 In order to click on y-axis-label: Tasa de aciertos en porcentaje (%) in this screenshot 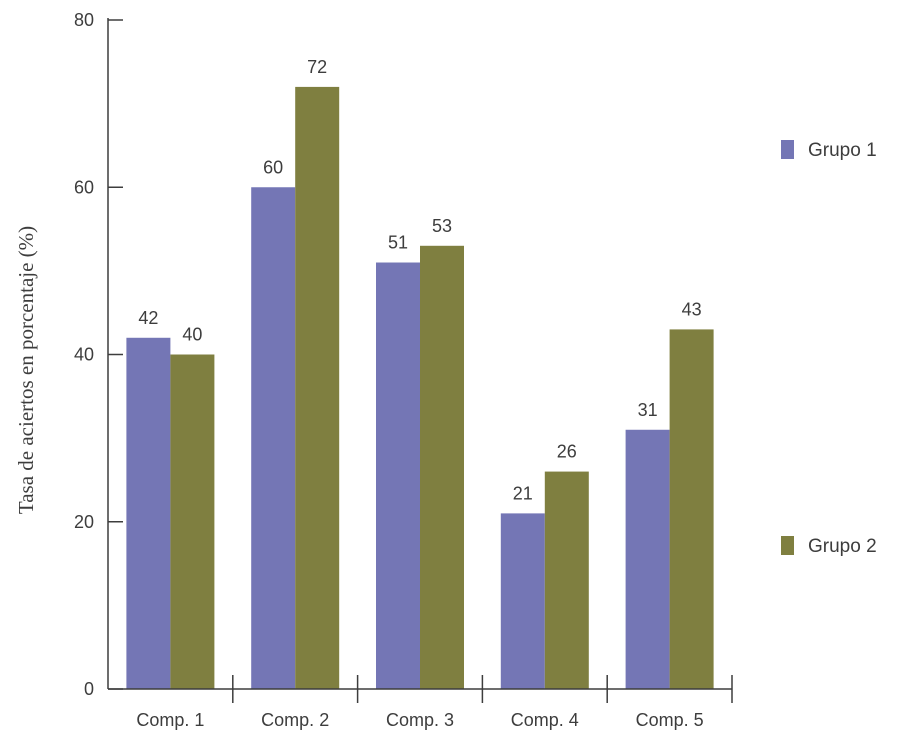, I will do `click(26, 370)`.